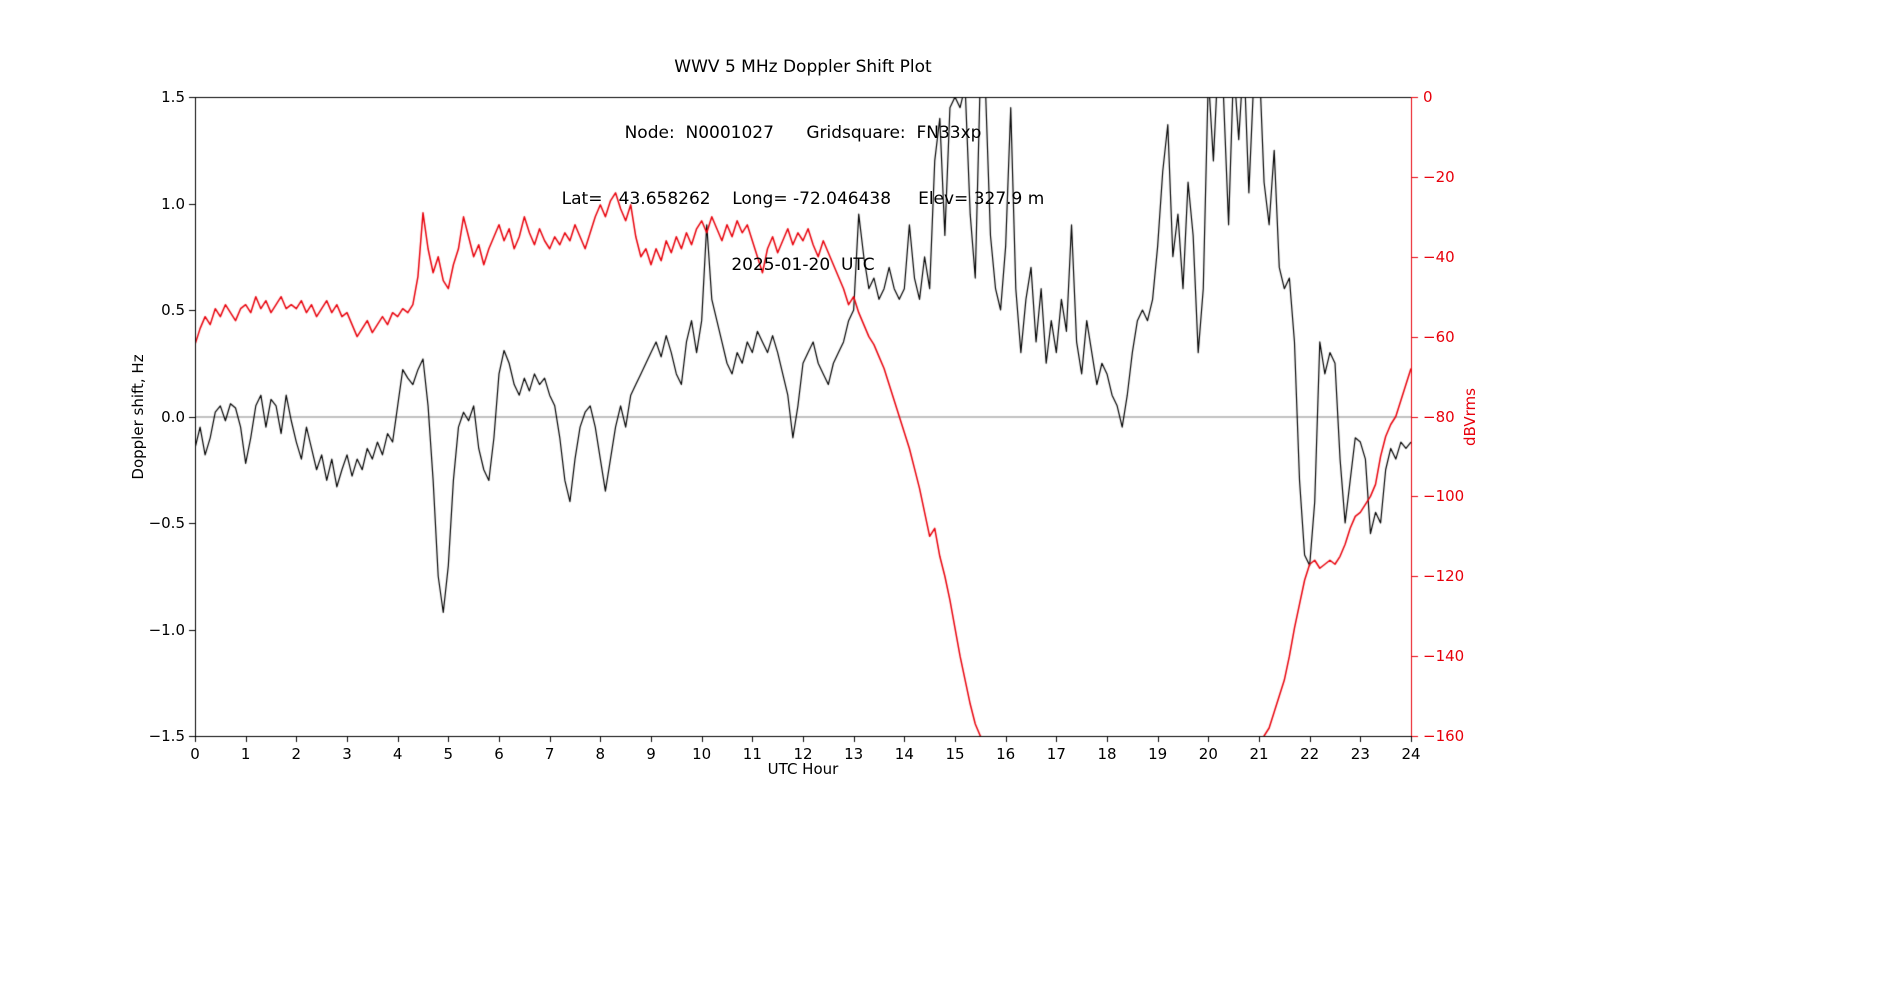  Describe the element at coordinates (173, 416) in the screenshot. I see `y-tick-label-left: 0.0` at that location.